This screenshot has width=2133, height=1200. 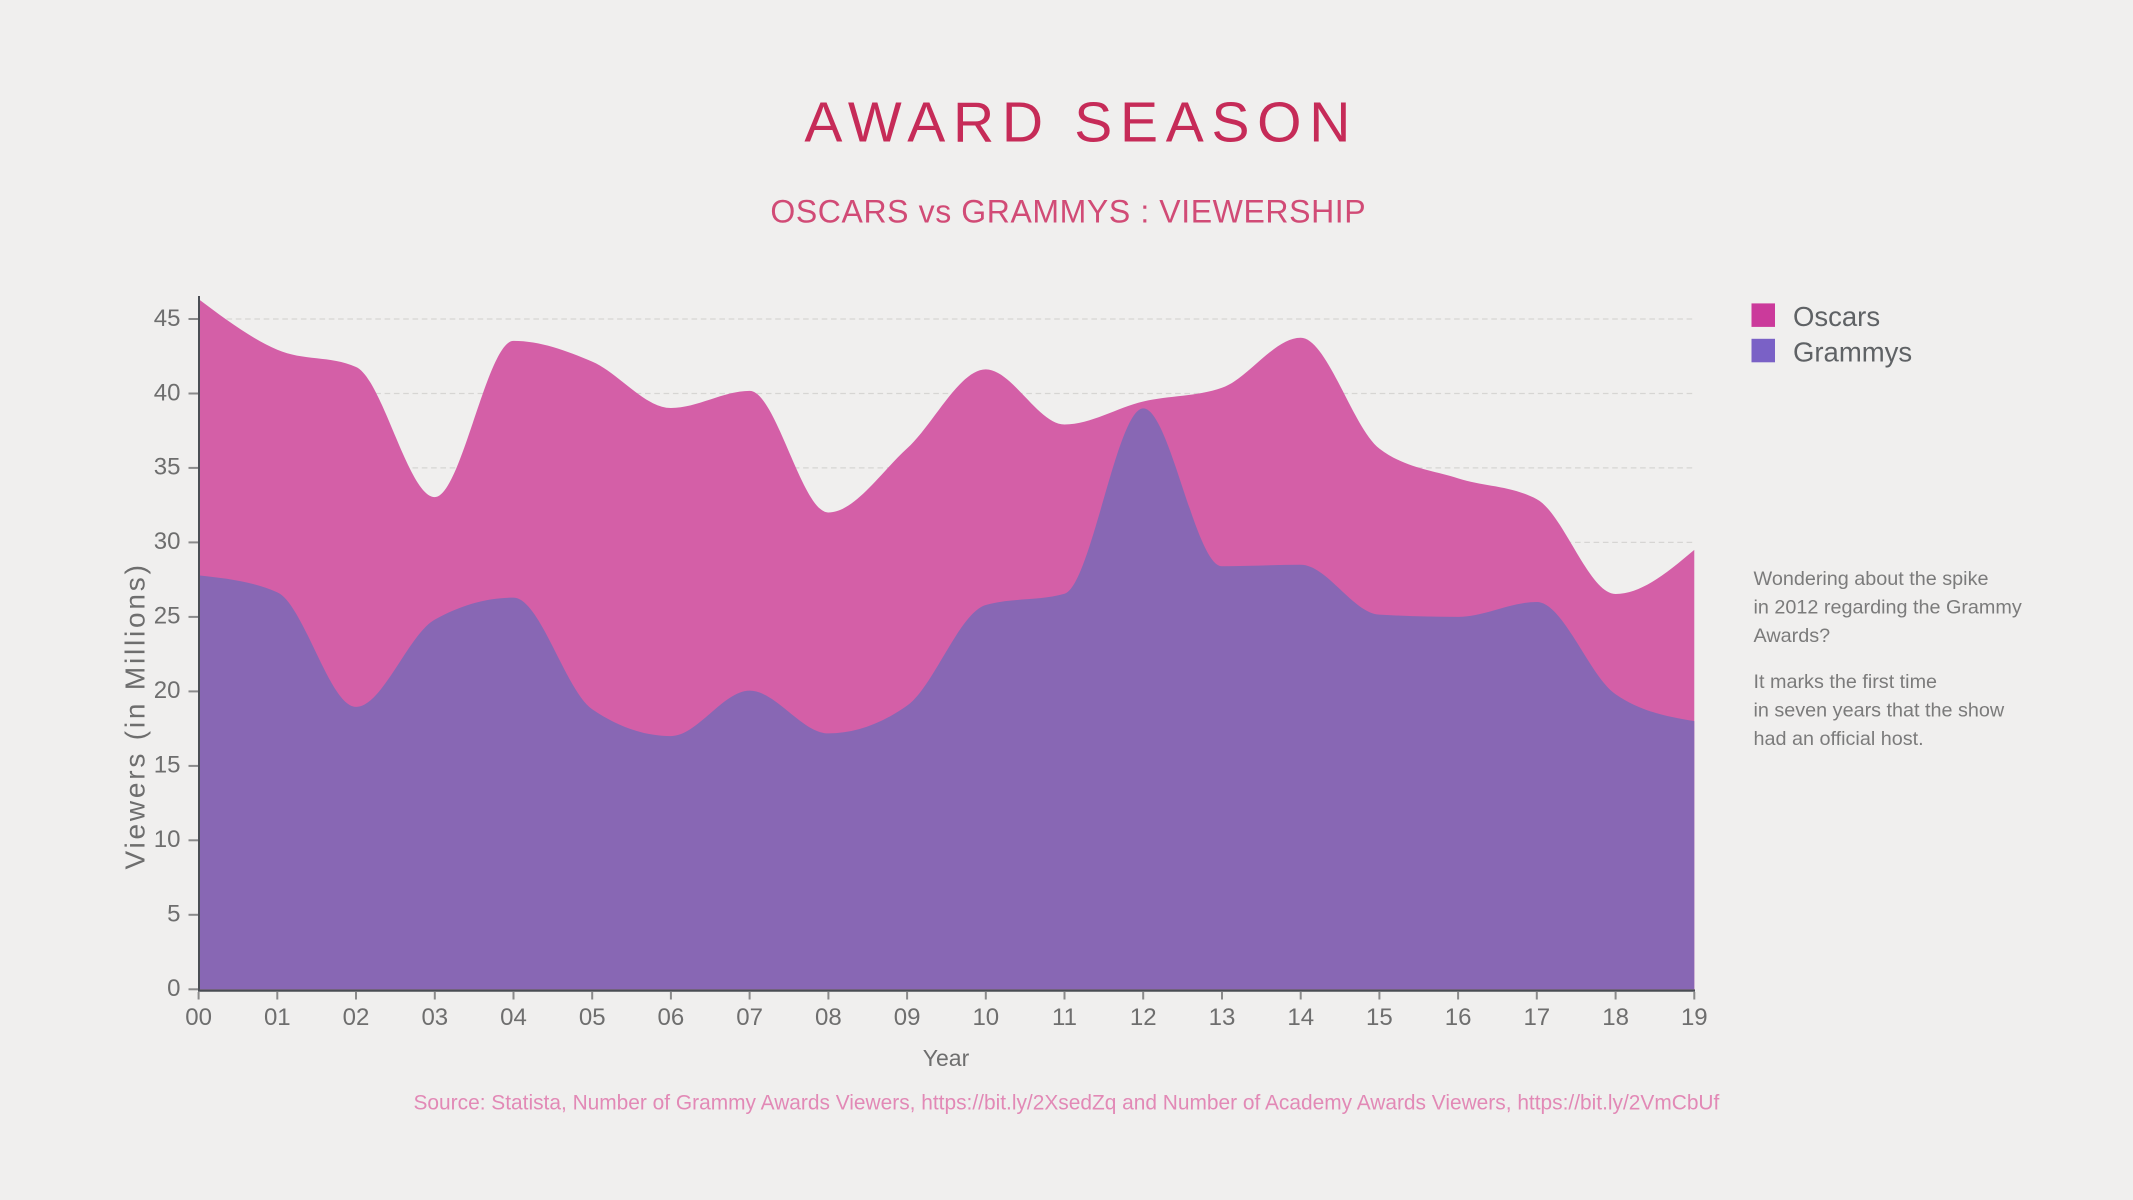 I want to click on svg-text: 07, so click(x=749, y=1017).